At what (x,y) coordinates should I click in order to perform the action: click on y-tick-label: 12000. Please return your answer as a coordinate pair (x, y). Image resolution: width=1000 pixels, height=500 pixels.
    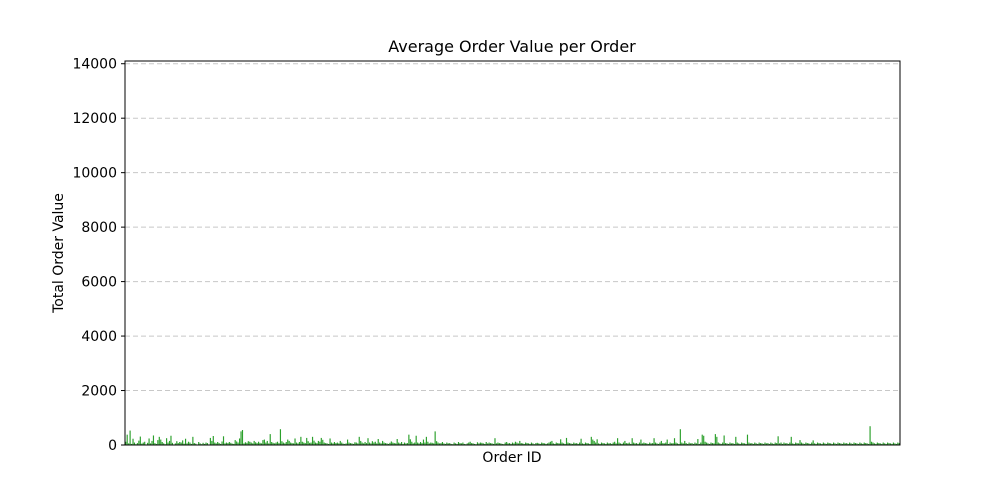
    Looking at the image, I should click on (94, 119).